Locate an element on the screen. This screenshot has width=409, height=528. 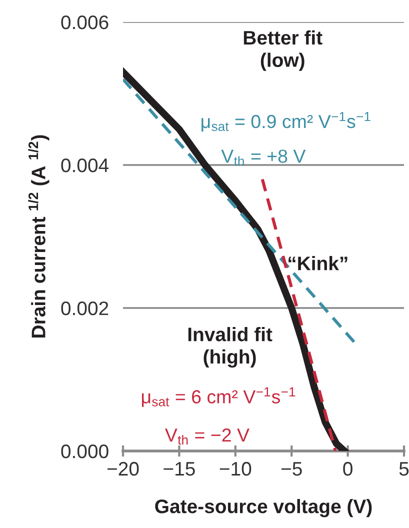
y-axis-title: Drain current $^{1/2}$ (A $^{1/2}$) is located at coordinates (39, 236).